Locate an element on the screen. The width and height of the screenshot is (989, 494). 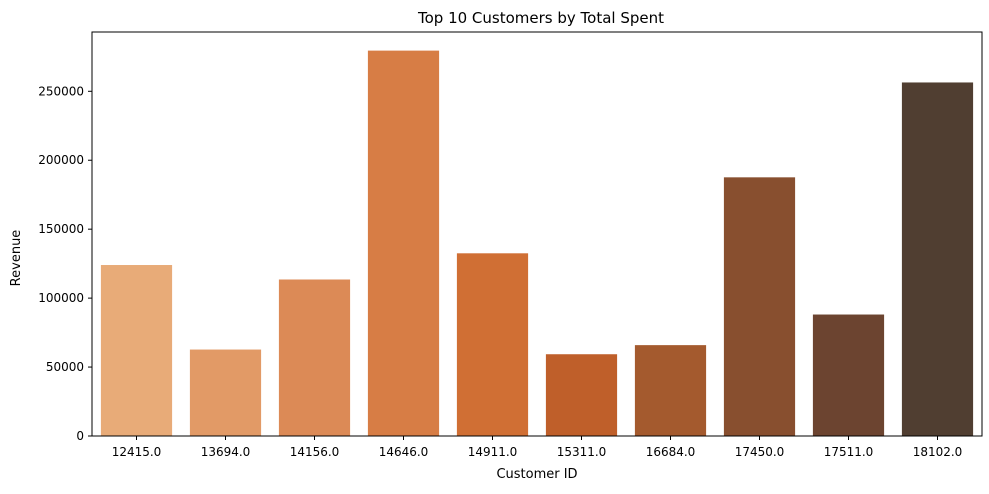
x-tick-label: 14646.0 is located at coordinates (404, 452).